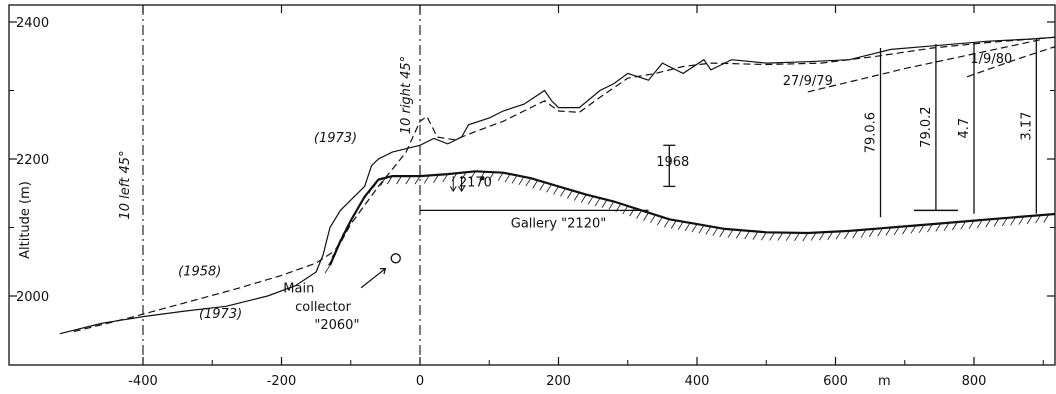 This screenshot has height=394, width=1056. What do you see at coordinates (950, 128) in the screenshot?
I see `boreholes: 79.0.6 79.0.2̄ 4̄.7̄ 3̄.1̄7̄` at bounding box center [950, 128].